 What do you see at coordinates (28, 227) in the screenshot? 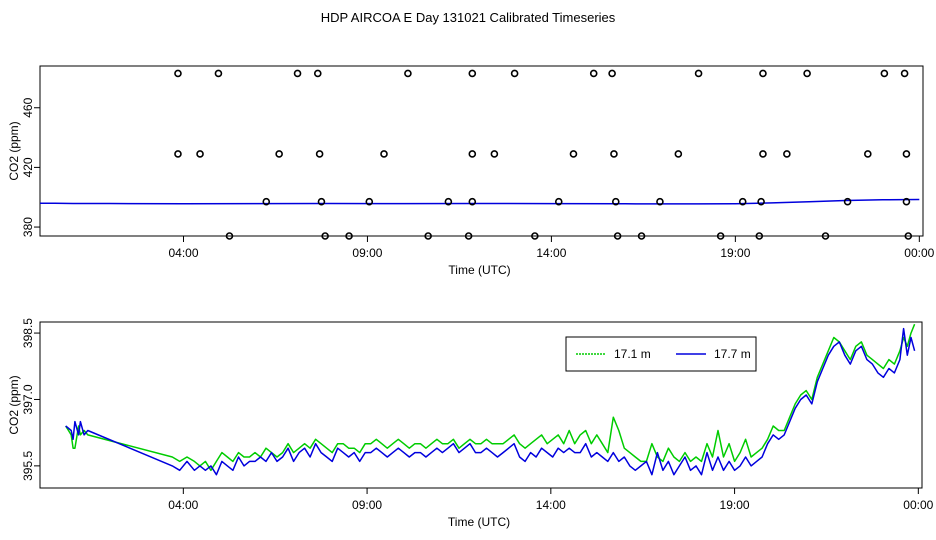
I see `y-tick-label: 380` at bounding box center [28, 227].